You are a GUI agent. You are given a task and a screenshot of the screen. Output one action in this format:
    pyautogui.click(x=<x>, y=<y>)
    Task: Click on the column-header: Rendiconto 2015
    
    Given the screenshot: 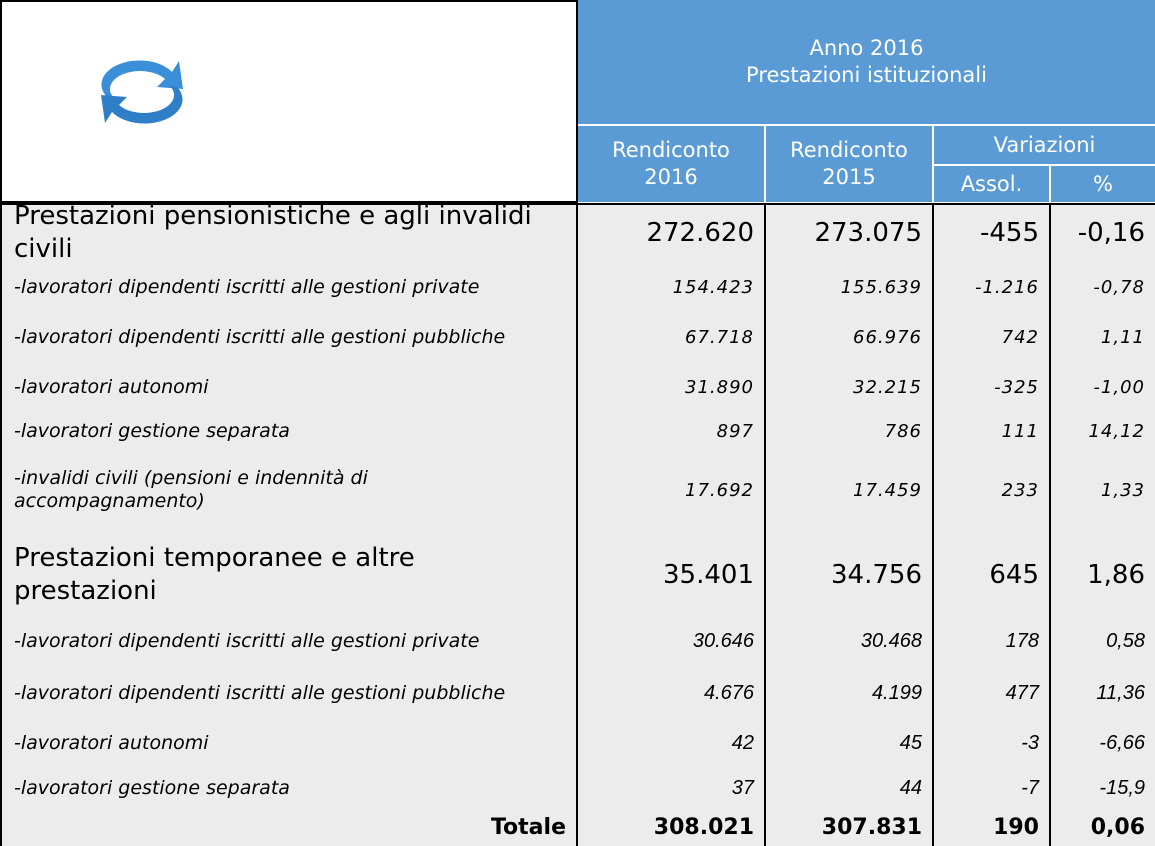 What is the action you would take?
    pyautogui.click(x=849, y=164)
    